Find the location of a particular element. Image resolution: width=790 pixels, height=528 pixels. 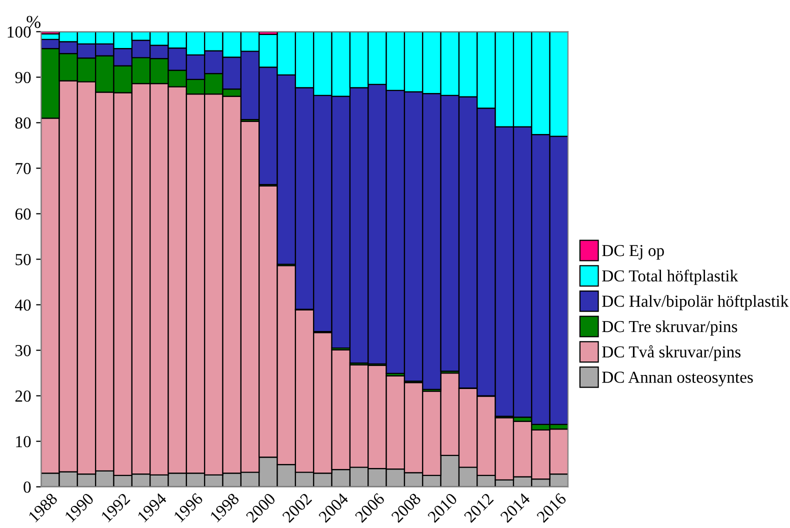

y-tick-label: 90 is located at coordinates (23, 78).